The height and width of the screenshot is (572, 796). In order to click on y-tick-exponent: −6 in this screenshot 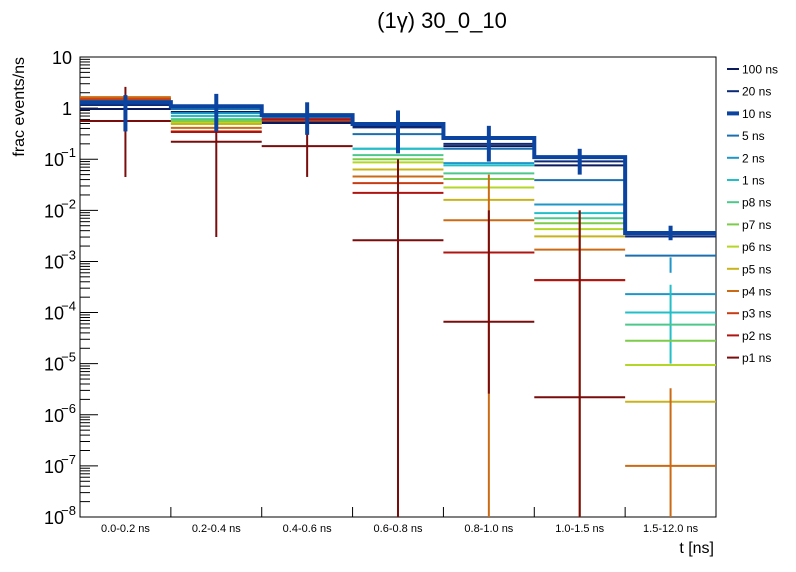, I will do `click(68, 408)`.